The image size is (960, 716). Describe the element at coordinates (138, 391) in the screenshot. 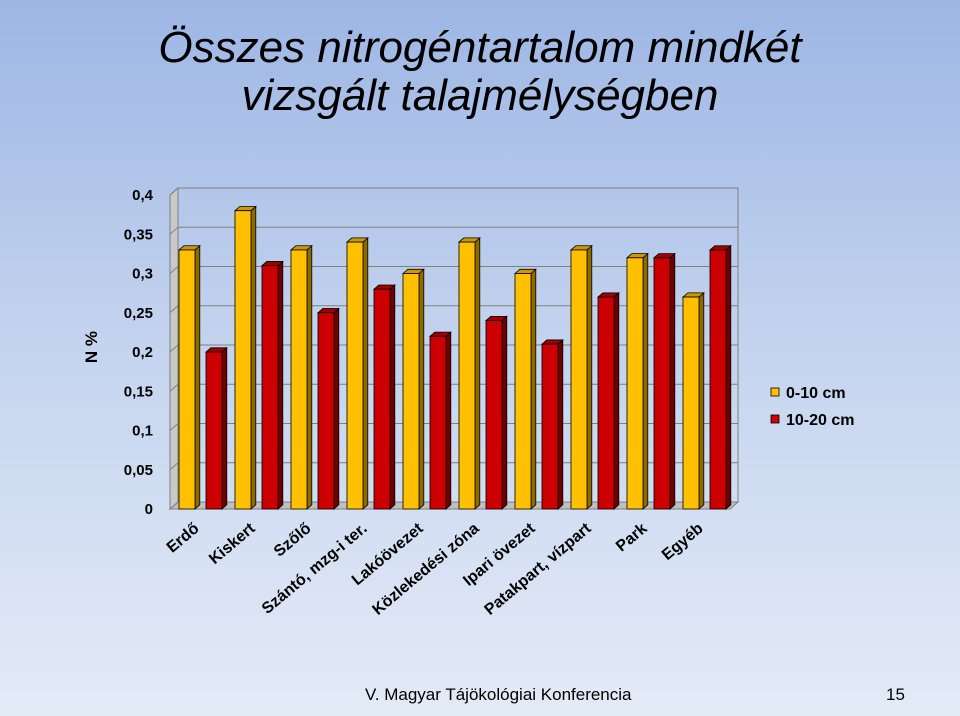

I see `y-tick-label: 0,15` at that location.